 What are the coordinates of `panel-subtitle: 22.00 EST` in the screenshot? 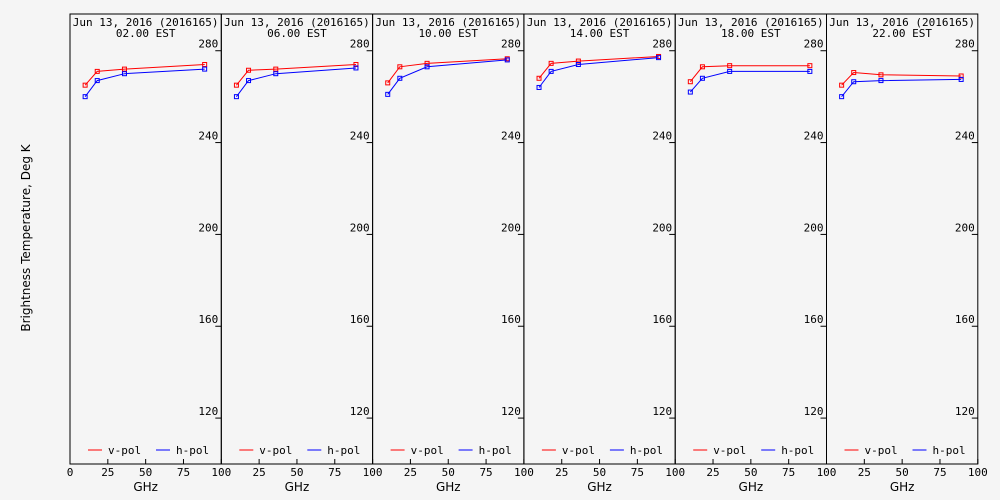 It's located at (902, 33).